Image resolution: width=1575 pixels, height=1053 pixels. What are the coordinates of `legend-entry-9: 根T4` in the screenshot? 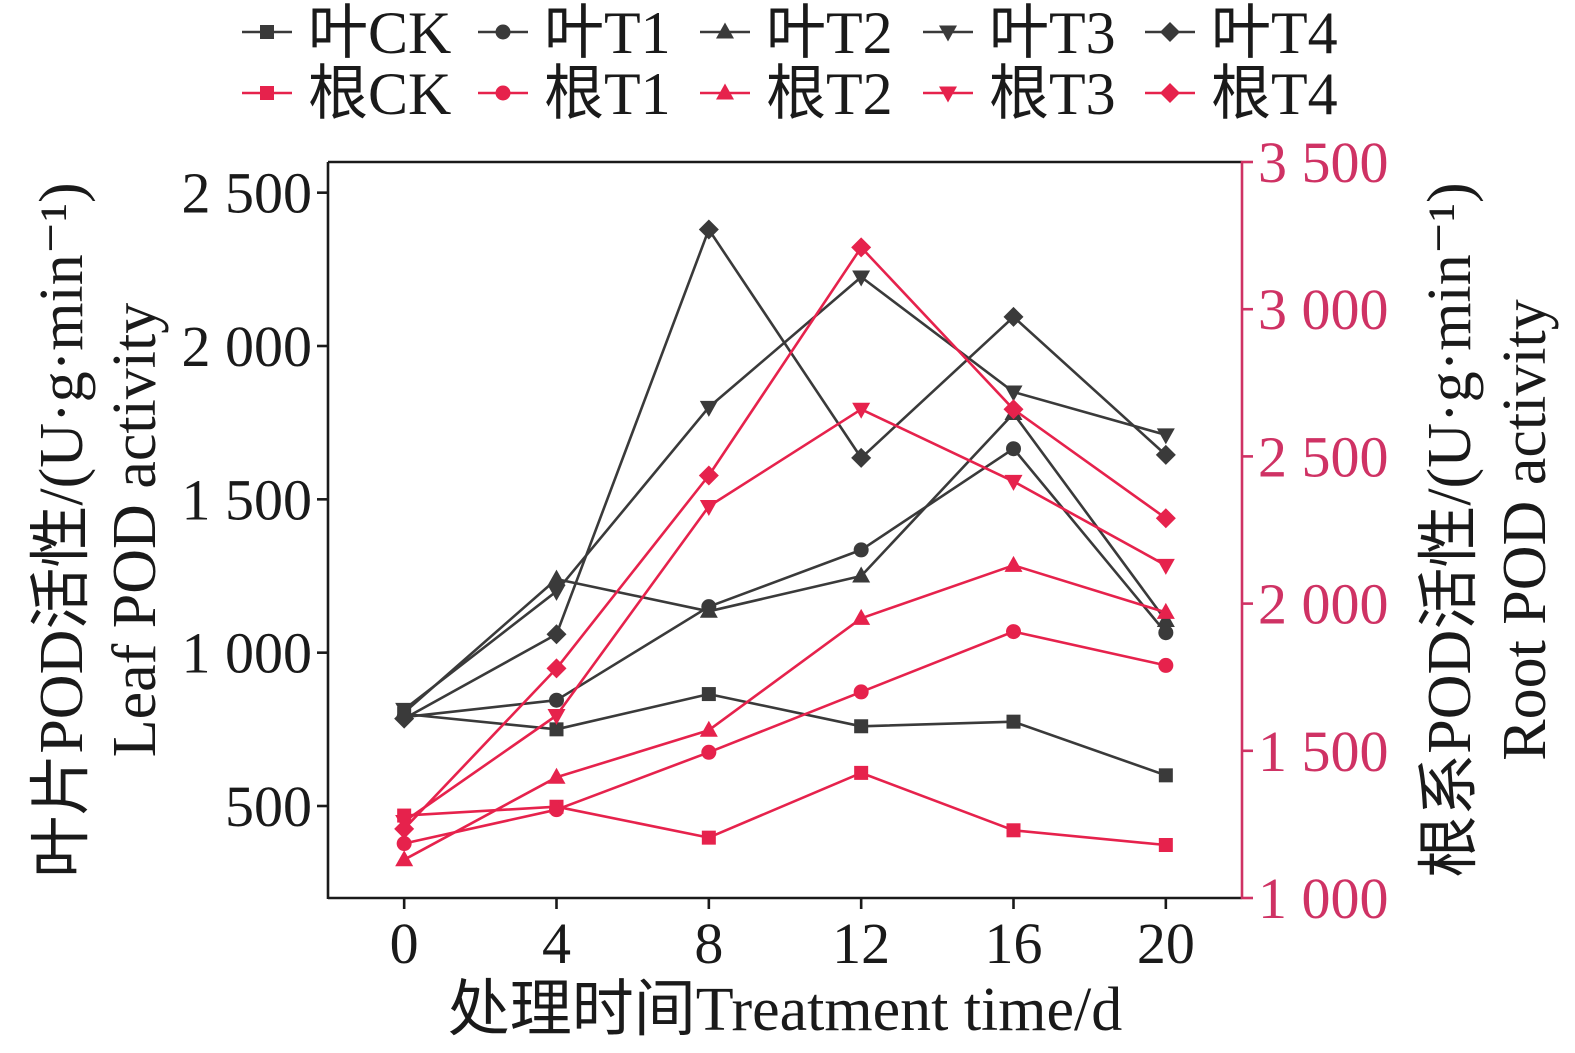 It's located at (1241, 94).